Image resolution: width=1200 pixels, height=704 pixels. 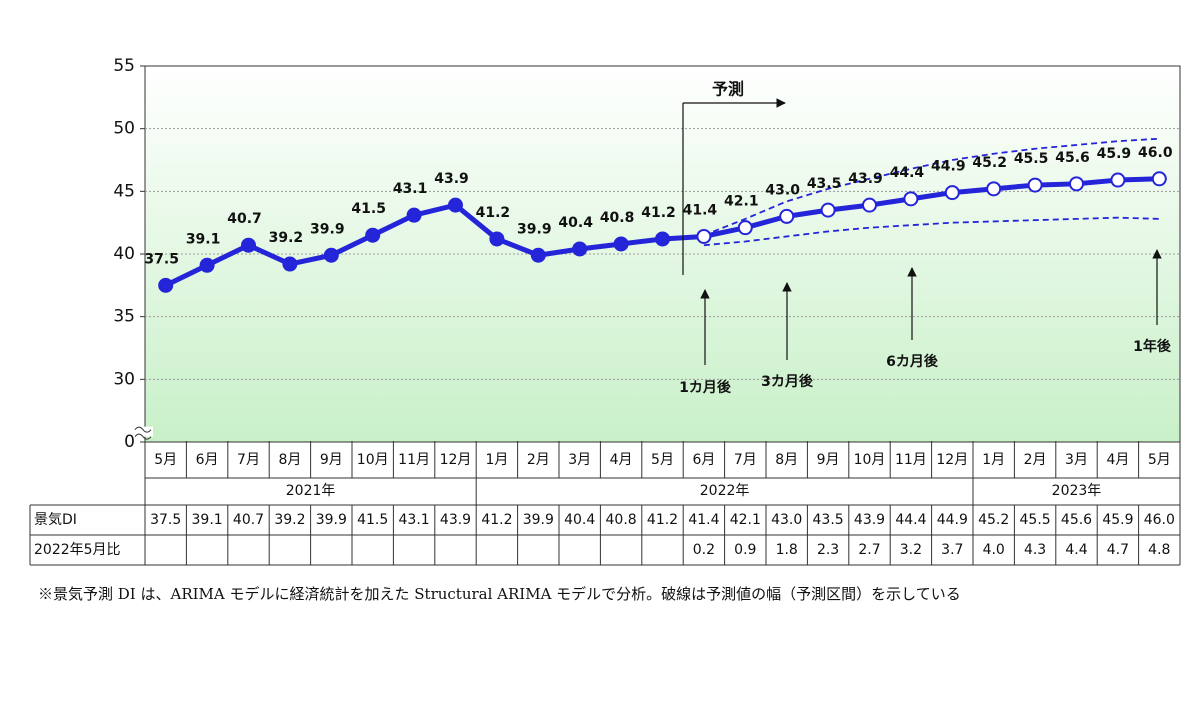 I want to click on data-label: 43.0, so click(x=782, y=190).